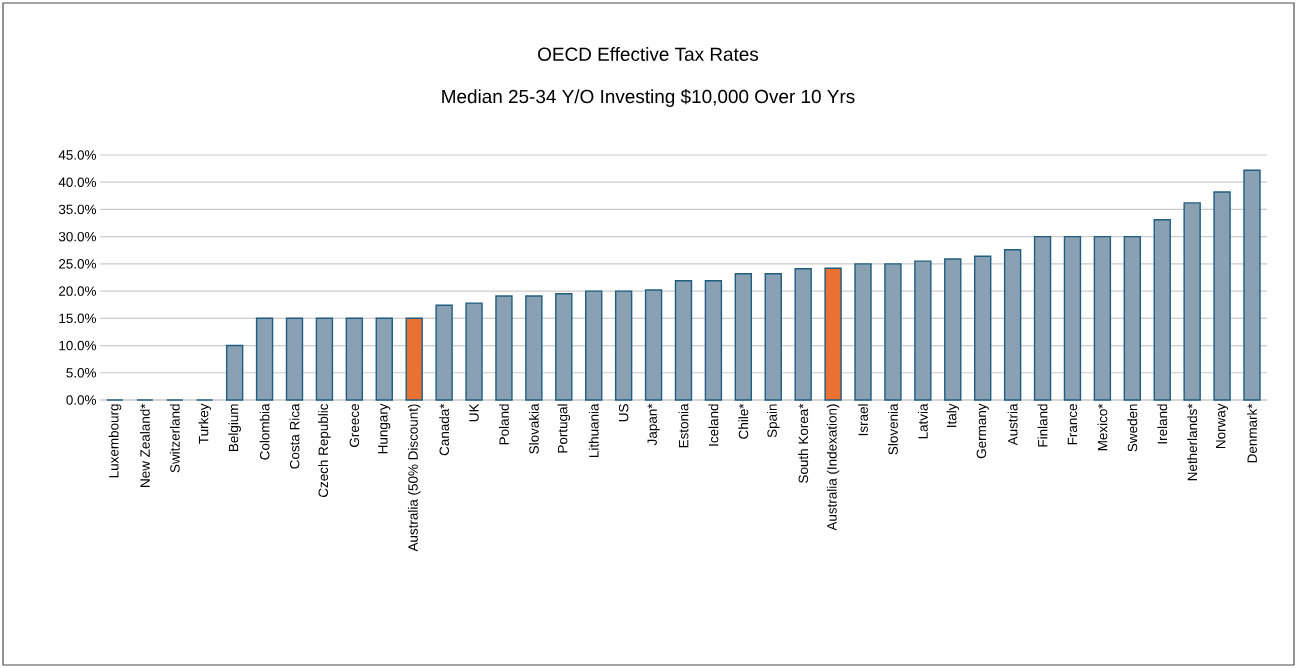 This screenshot has width=1297, height=668. I want to click on y-tick-label: 45.0%, so click(77, 155).